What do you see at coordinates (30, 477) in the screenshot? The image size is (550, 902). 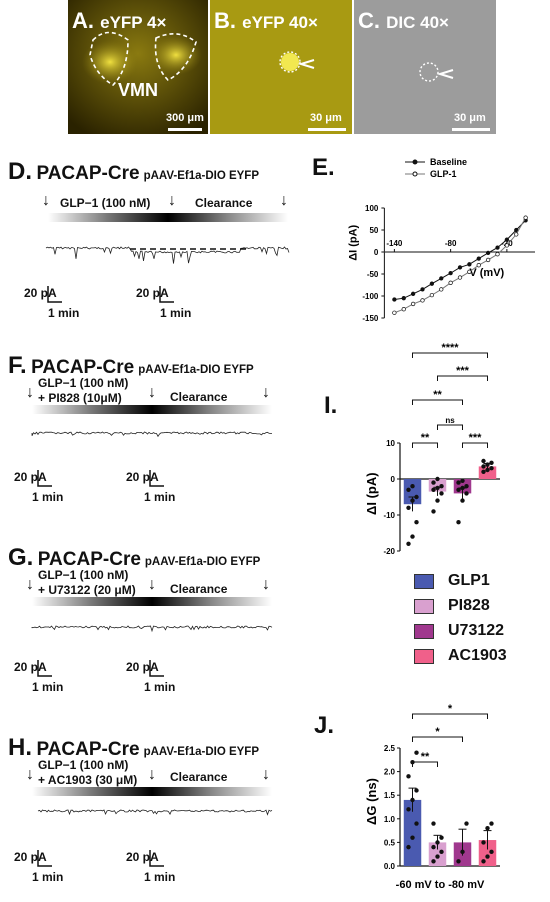 I see `panel-f-scale-pa-1: 20 pA` at bounding box center [30, 477].